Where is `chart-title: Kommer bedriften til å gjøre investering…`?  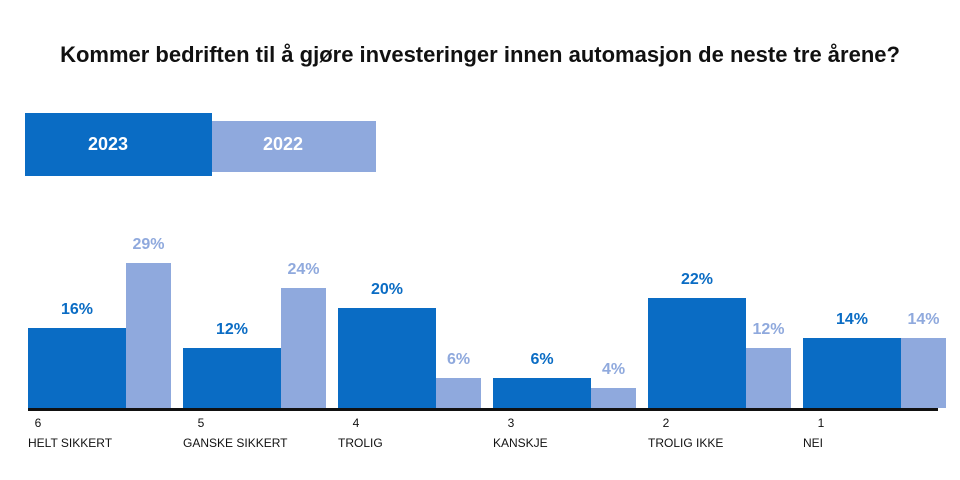
chart-title: Kommer bedriften til å gjøre investering… is located at coordinates (480, 54).